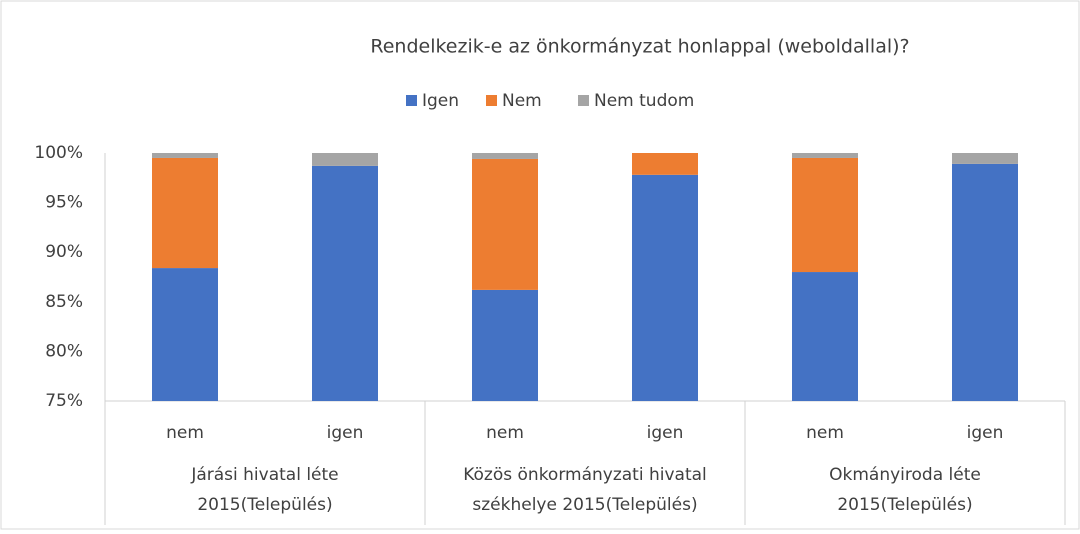 The width and height of the screenshot is (1080, 534). Describe the element at coordinates (905, 475) in the screenshot. I see `group-label: Okmányiroda léte` at that location.